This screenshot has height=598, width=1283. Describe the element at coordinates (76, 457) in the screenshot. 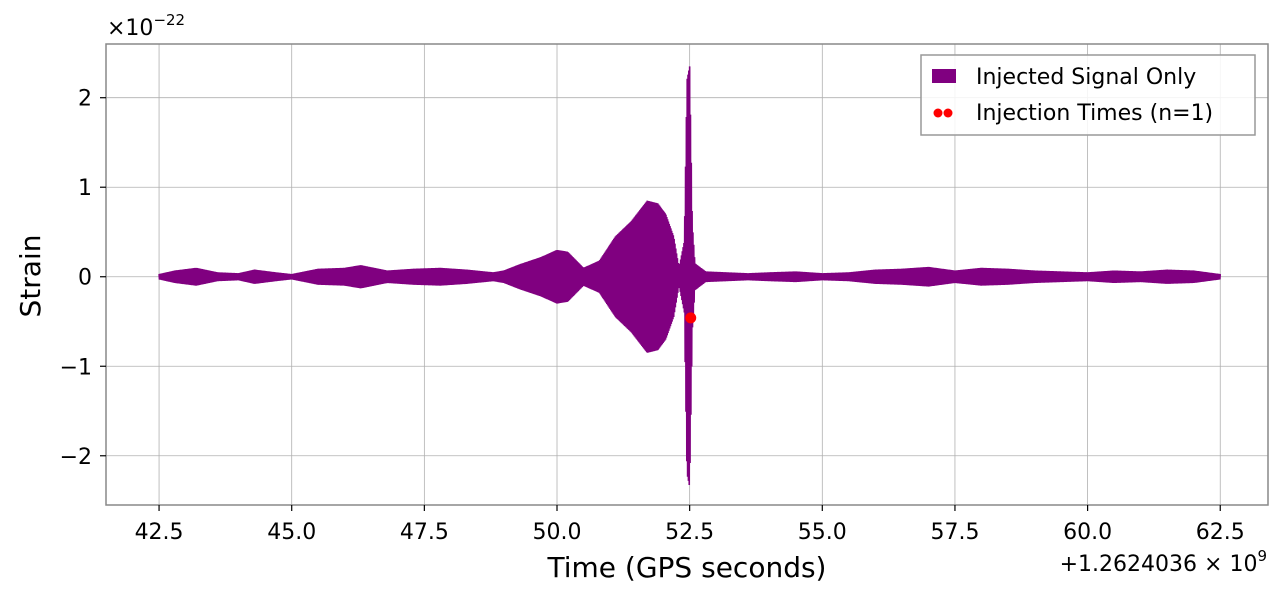

I see `y-tick-label: −2` at that location.